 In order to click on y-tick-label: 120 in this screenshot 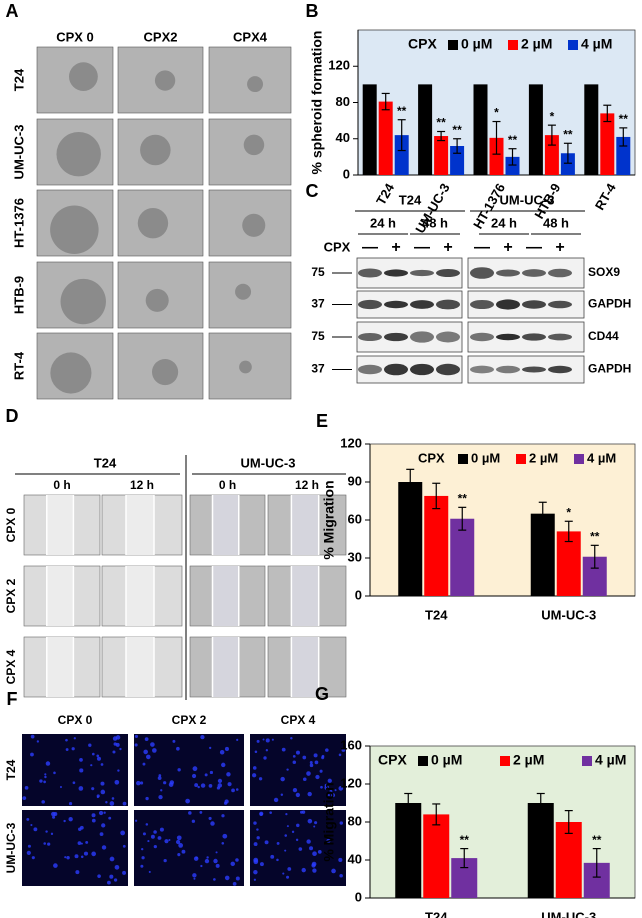, I will do `click(339, 65)`.